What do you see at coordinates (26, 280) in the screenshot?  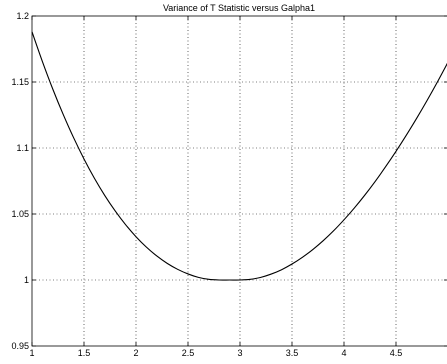 I see `y-tick-label: 1` at bounding box center [26, 280].